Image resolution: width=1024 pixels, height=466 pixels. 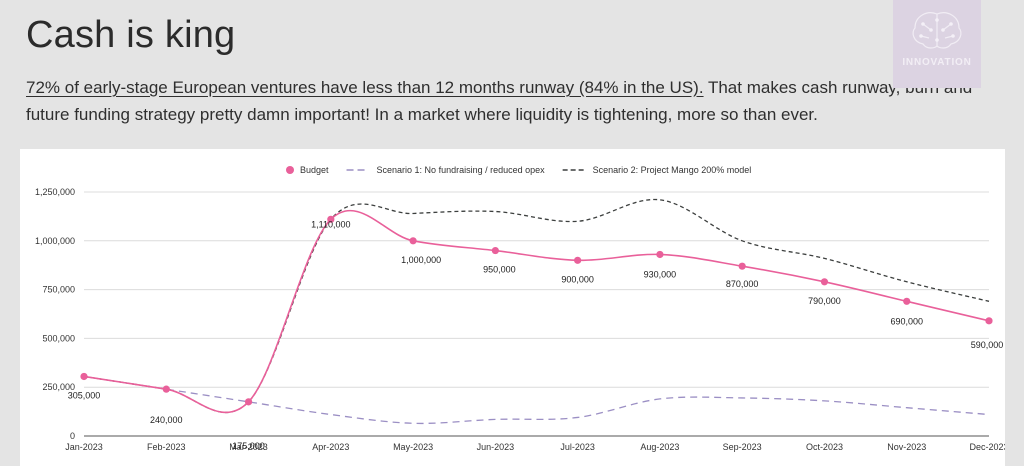 I want to click on budget-data-label: 1,110,000, so click(x=330, y=224).